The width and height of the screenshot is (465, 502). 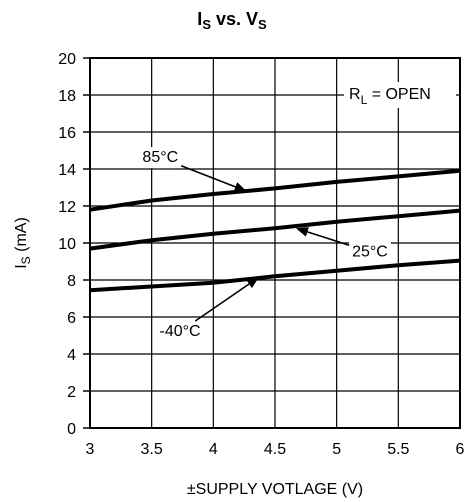 What do you see at coordinates (262, 24) in the screenshot?
I see `title-mid-subscript: S` at bounding box center [262, 24].